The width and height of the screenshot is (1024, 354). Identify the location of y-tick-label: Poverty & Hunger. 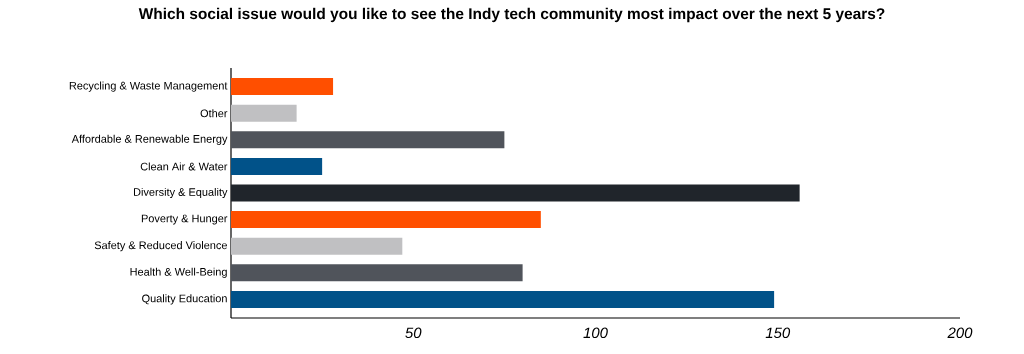
(184, 219).